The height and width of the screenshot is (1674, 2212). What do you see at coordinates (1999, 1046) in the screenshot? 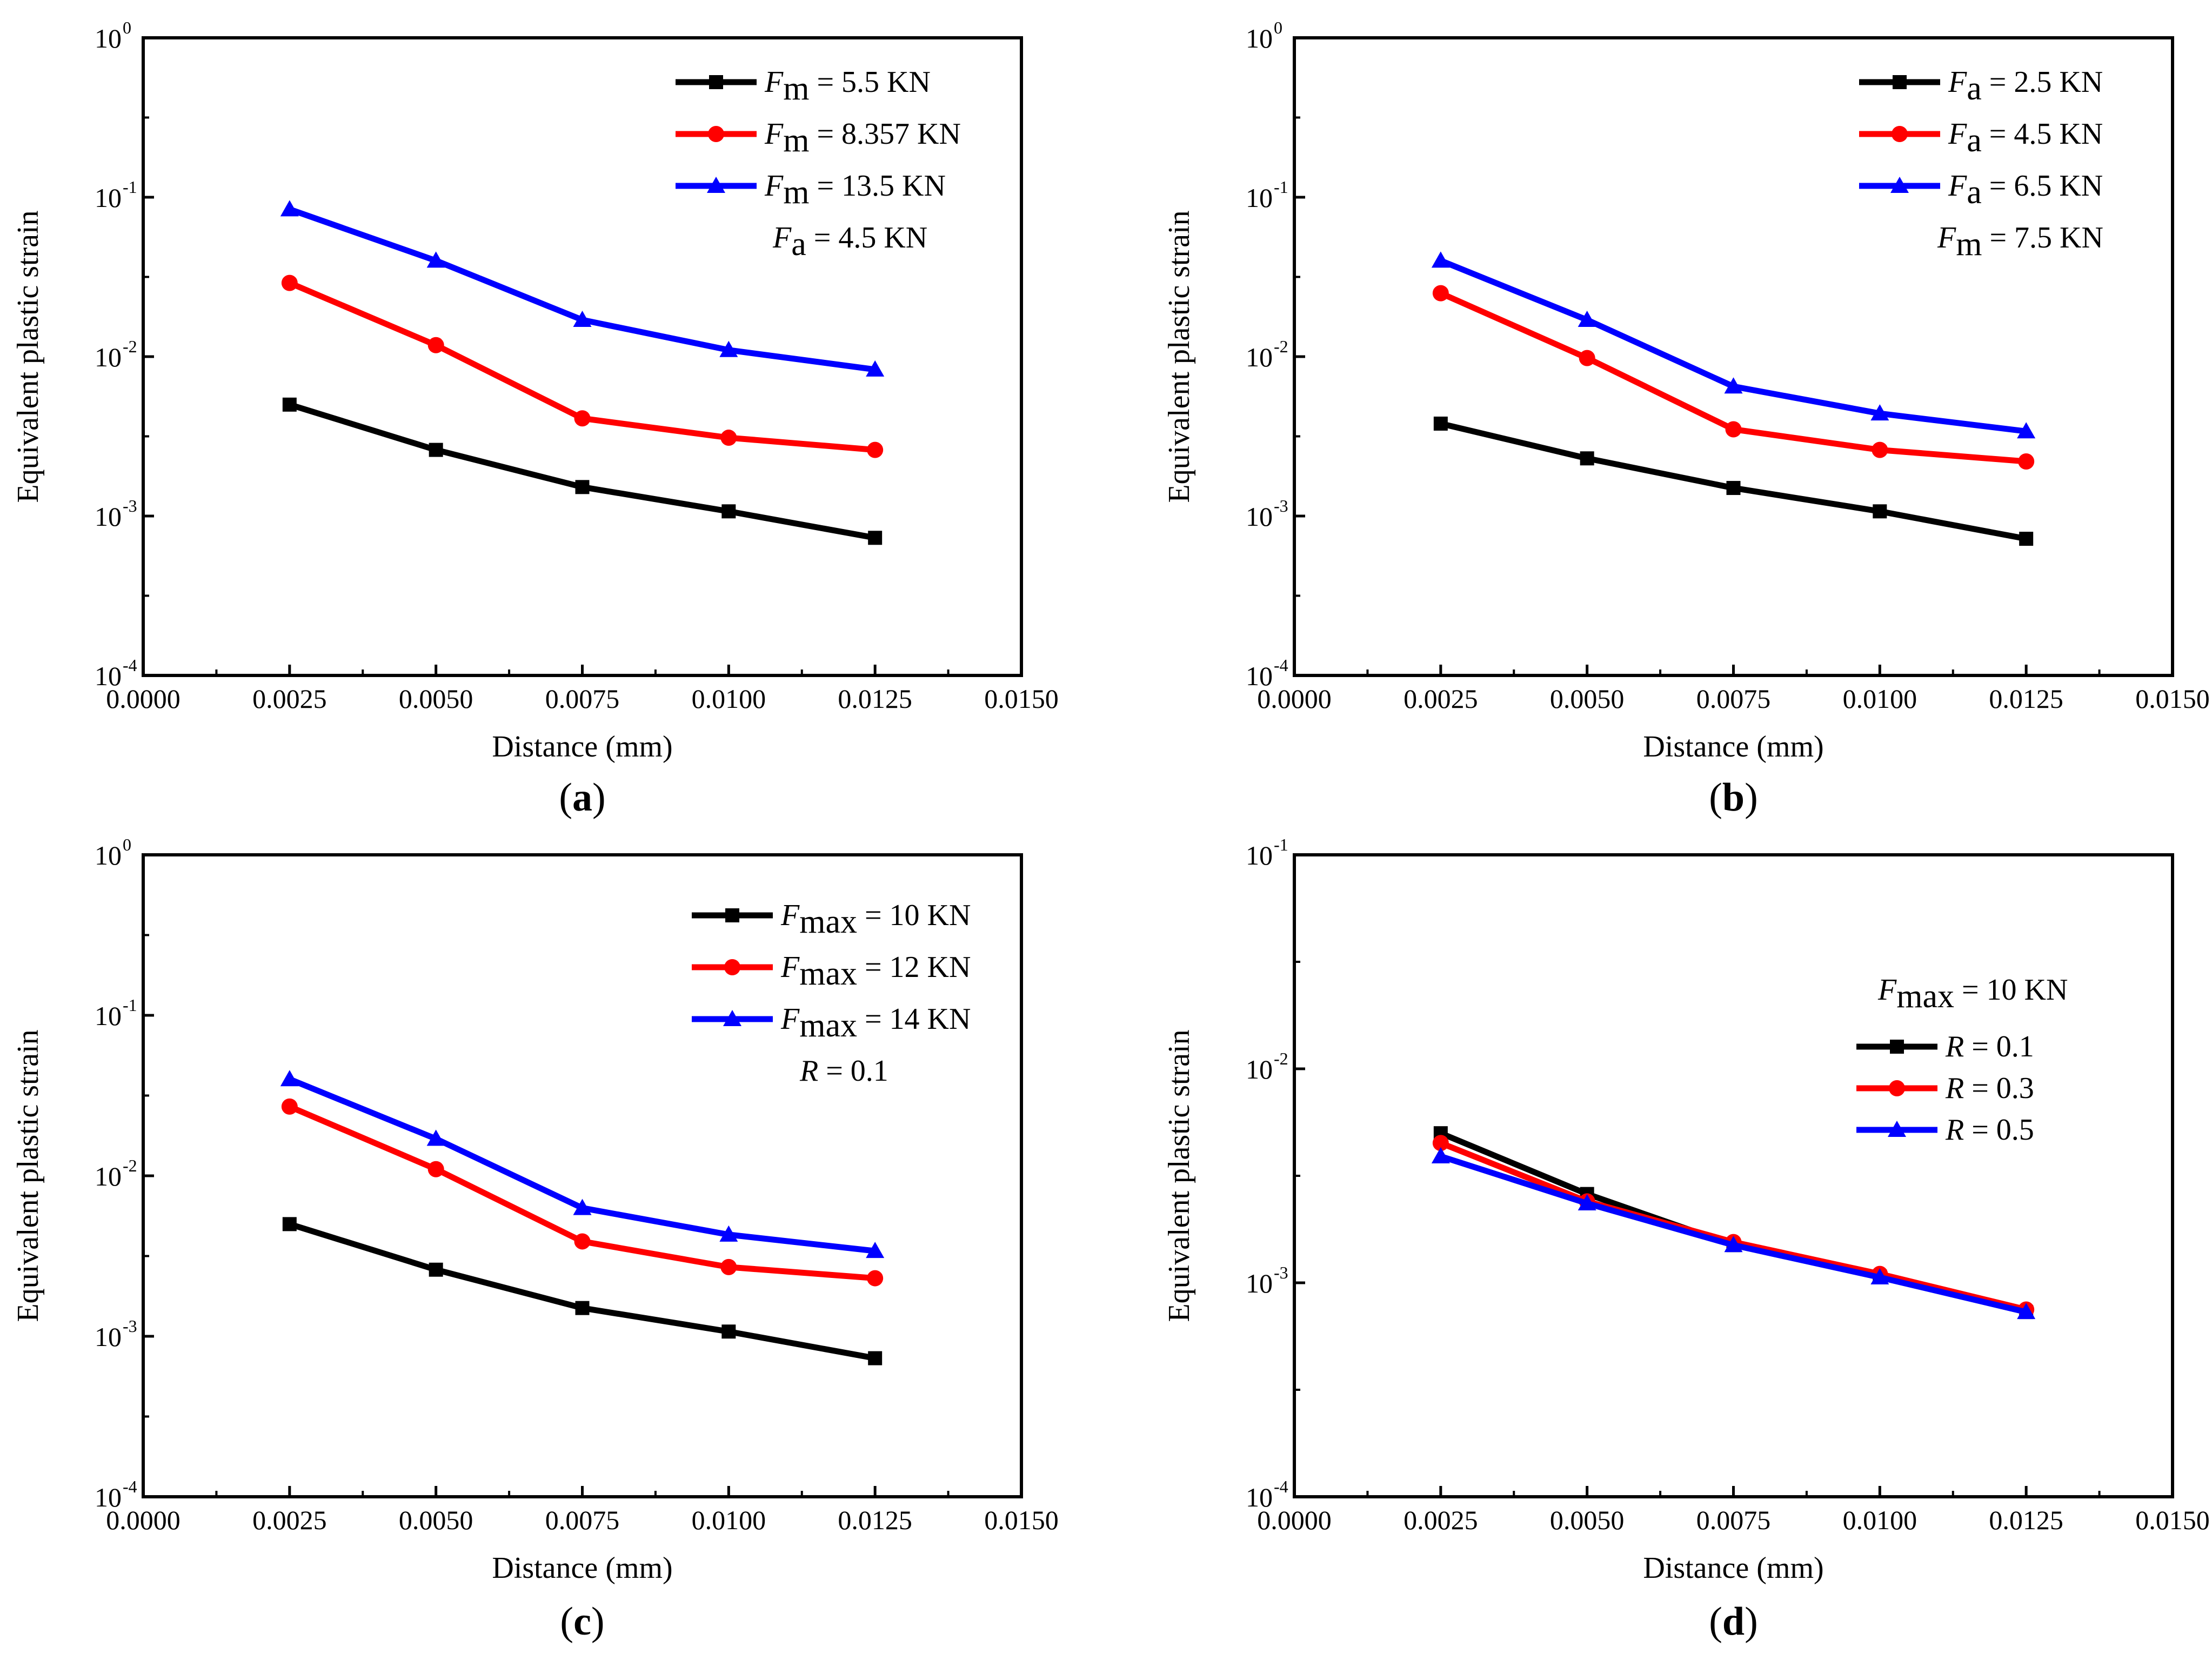
I see `legend-value: = 0.1` at bounding box center [1999, 1046].